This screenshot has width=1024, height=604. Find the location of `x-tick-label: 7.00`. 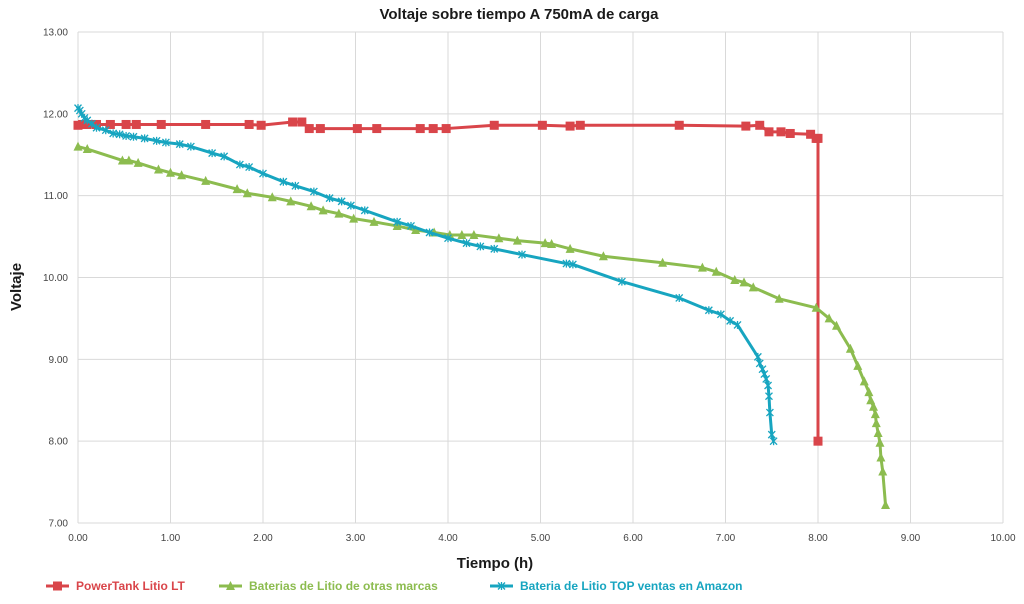

x-tick-label: 7.00 is located at coordinates (726, 538).